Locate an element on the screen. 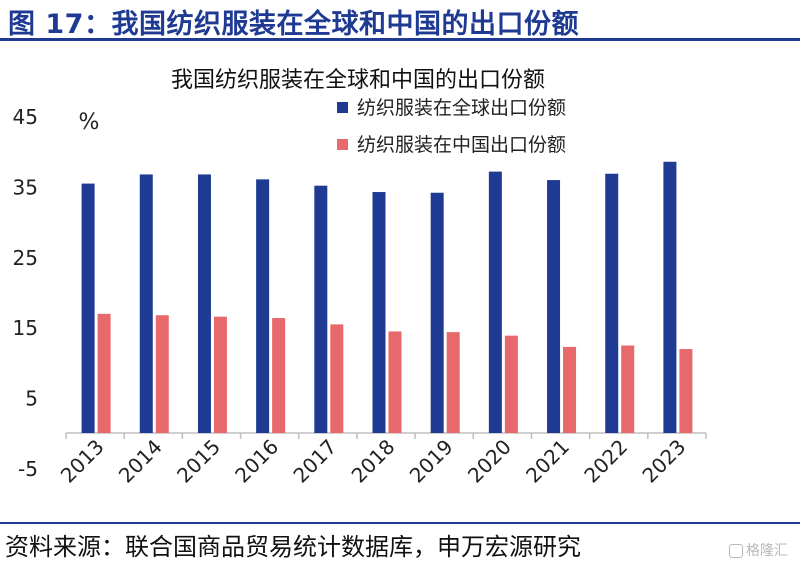  y-unit-label: % is located at coordinates (89, 122).